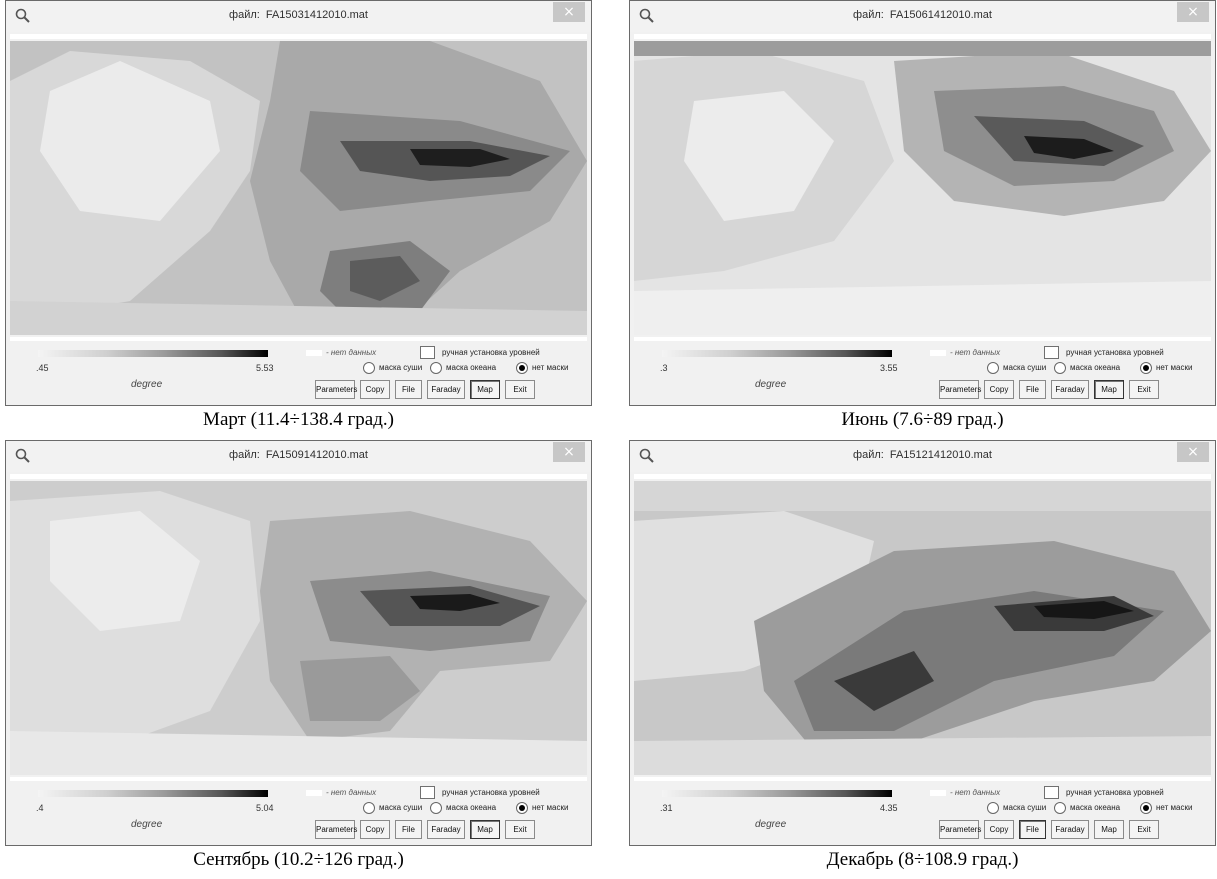 Image resolution: width=1217 pixels, height=879 pixels. Describe the element at coordinates (940, 15) in the screenshot. I see `file-name: FA15061412010.mat` at that location.